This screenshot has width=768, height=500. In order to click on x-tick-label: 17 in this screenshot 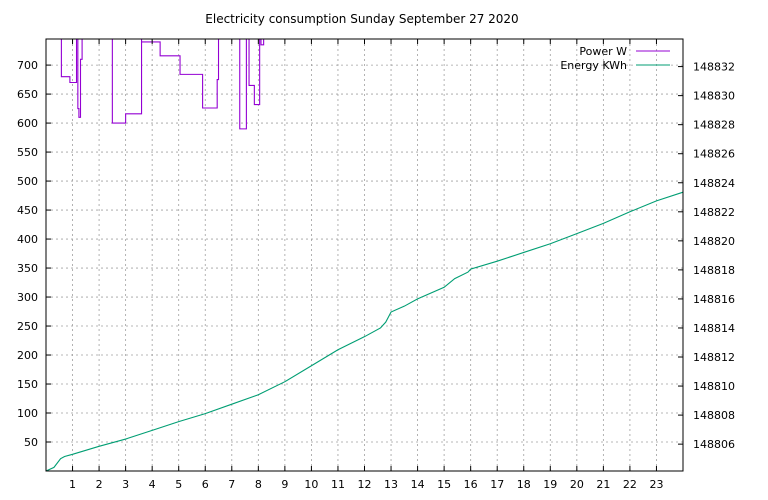, I will do `click(497, 484)`.